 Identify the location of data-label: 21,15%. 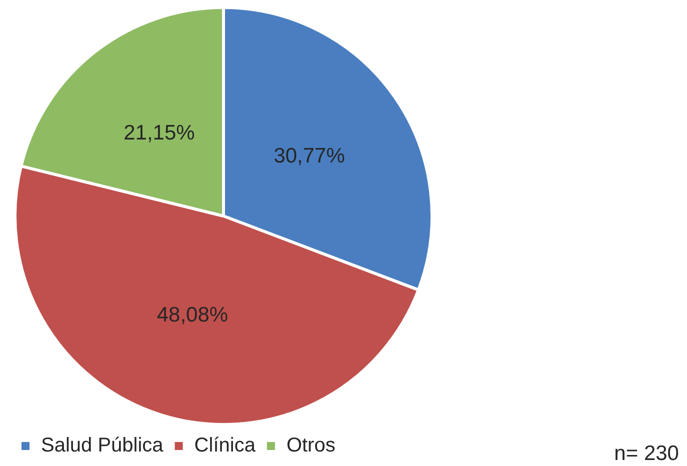
(159, 133).